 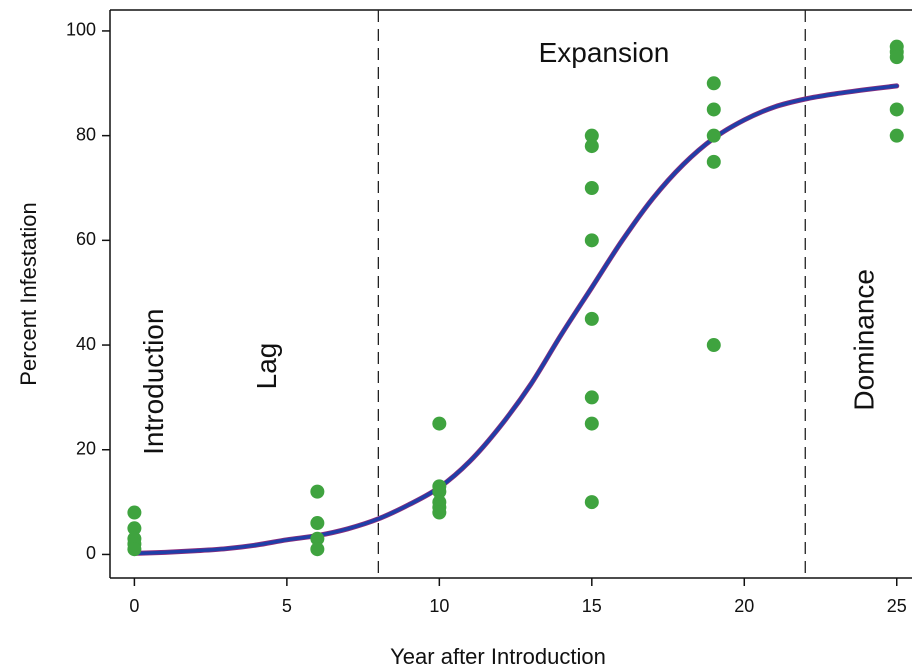 I want to click on y-tick-label: 80, so click(x=86, y=134).